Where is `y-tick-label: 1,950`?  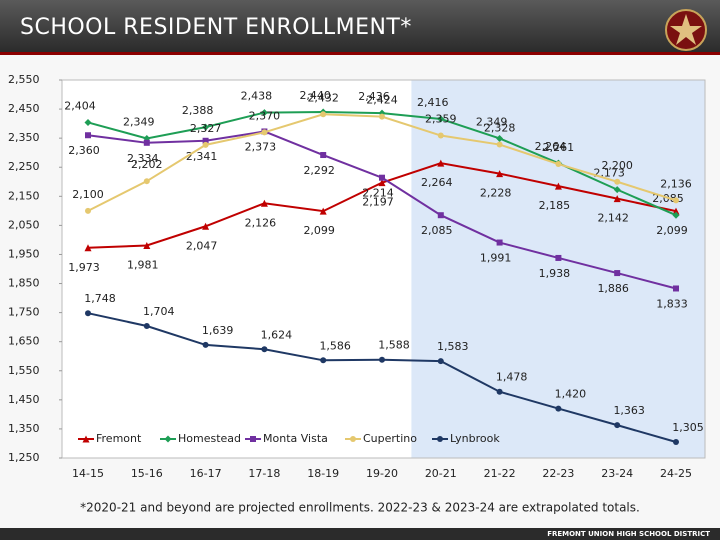 y-tick-label: 1,950 is located at coordinates (24, 253).